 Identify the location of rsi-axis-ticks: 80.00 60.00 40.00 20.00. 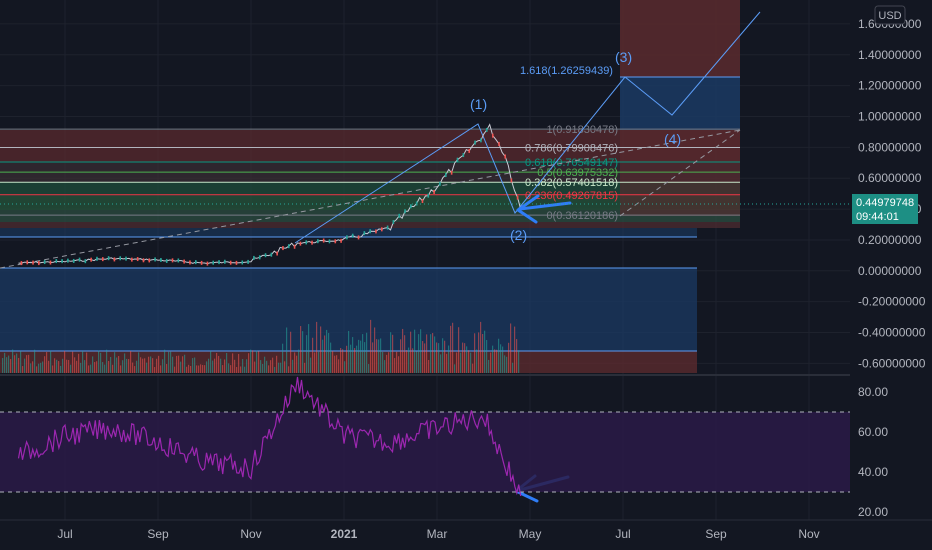
(873, 452).